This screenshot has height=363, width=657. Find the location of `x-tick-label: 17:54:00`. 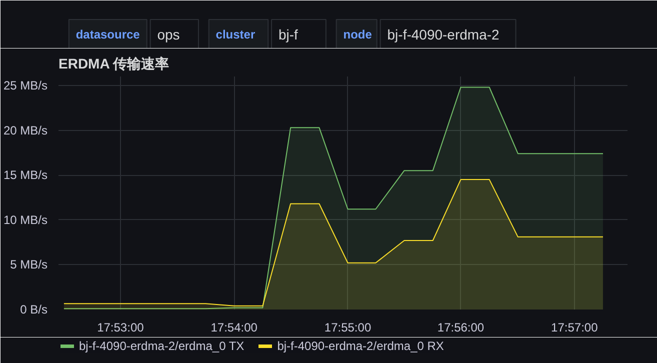

x-tick-label: 17:54:00 is located at coordinates (234, 327).